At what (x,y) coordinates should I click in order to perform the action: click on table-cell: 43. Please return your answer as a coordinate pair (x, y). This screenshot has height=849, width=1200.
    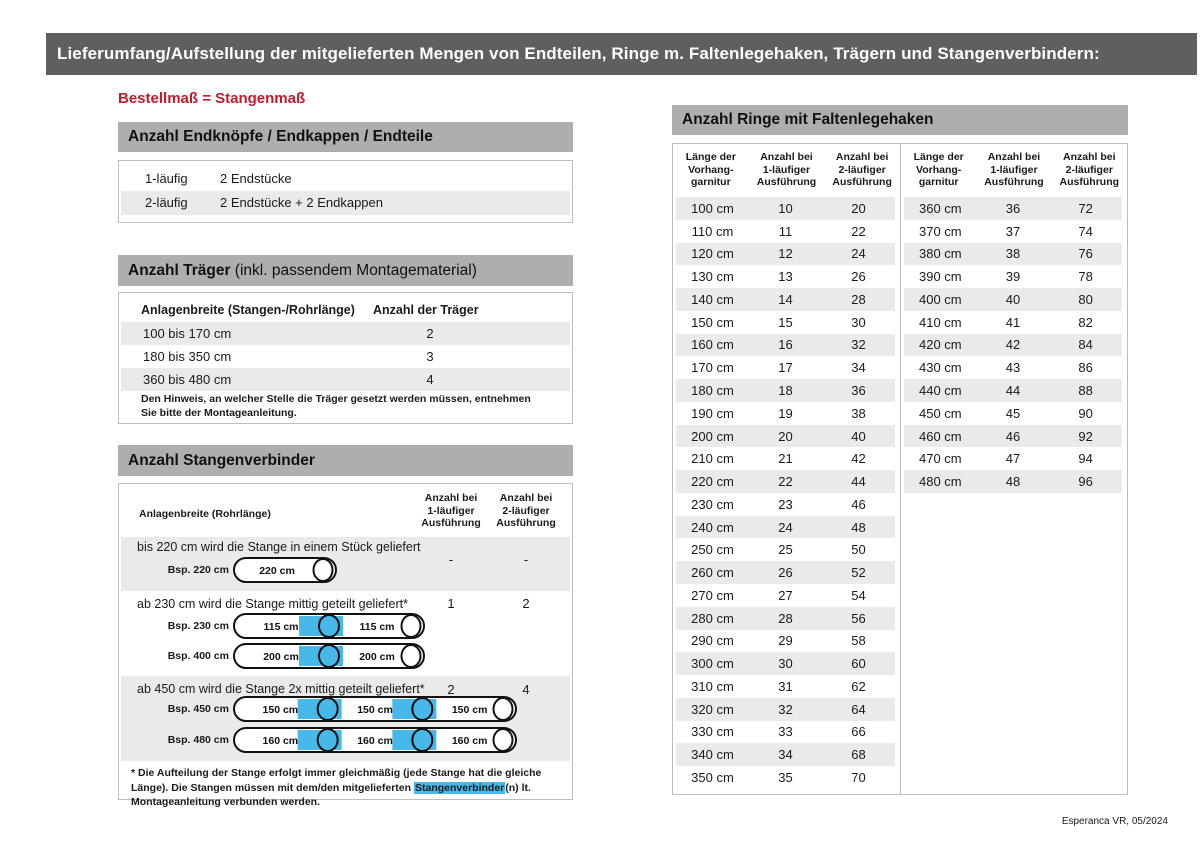
    Looking at the image, I should click on (1013, 368).